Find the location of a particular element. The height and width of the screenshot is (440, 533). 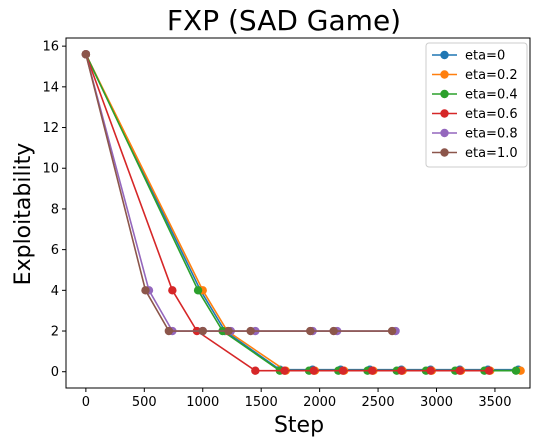

legend-label: eta=0.8 is located at coordinates (491, 134).